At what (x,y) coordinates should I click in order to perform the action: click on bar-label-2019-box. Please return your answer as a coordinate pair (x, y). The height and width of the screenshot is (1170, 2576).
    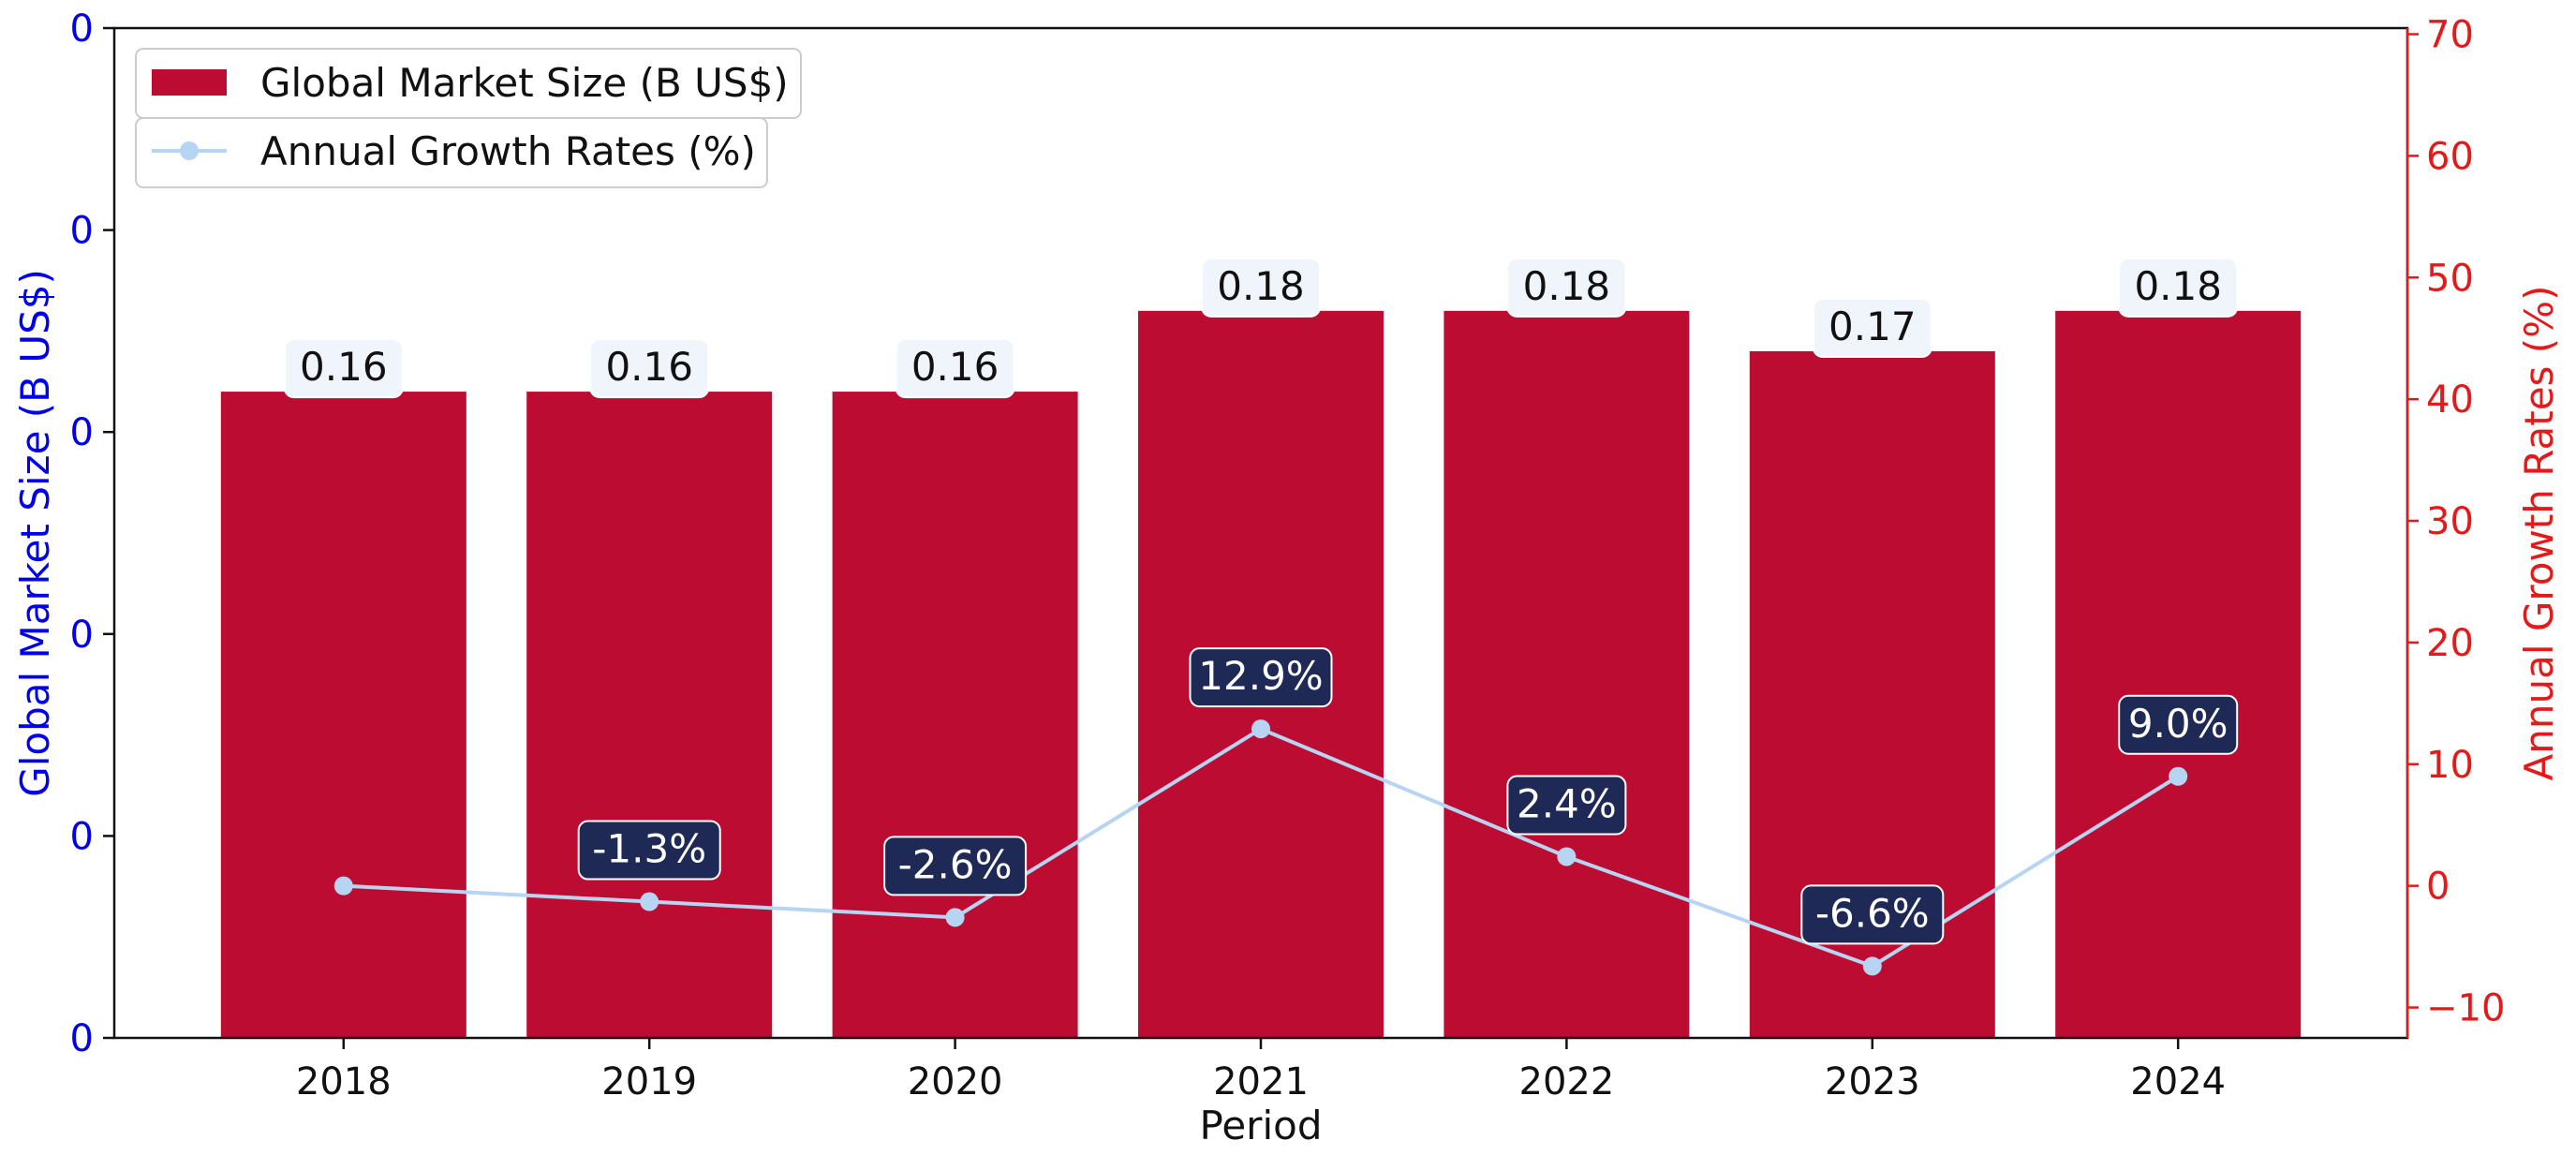
    Looking at the image, I should click on (650, 368).